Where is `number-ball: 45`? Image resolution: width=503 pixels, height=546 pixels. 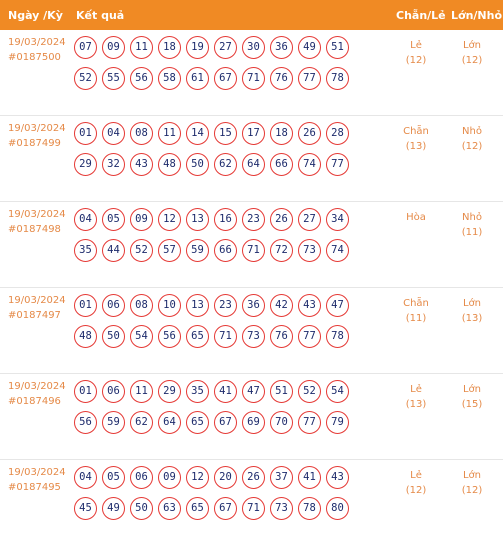 number-ball: 45 is located at coordinates (85, 508).